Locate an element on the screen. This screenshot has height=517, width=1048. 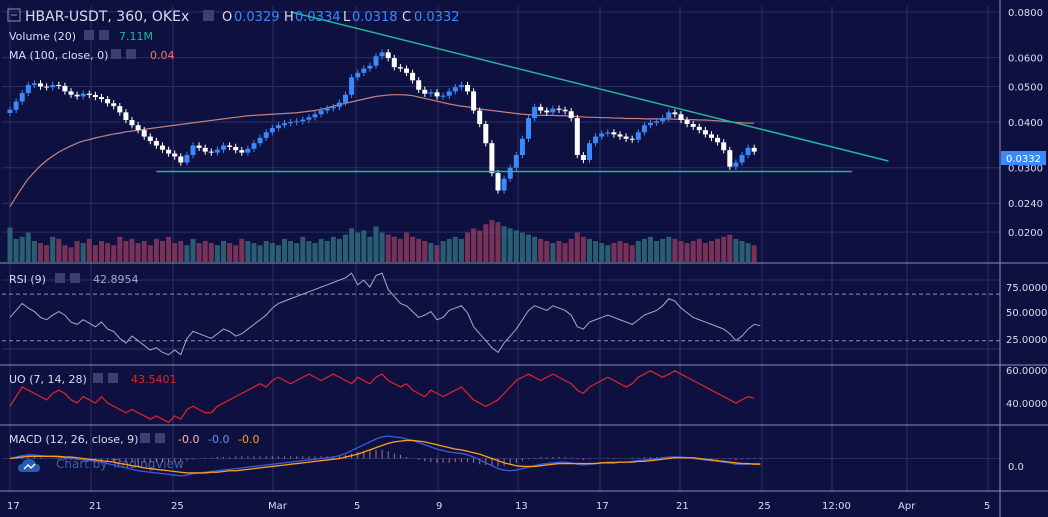
low-value: 0.0318 is located at coordinates (375, 17).